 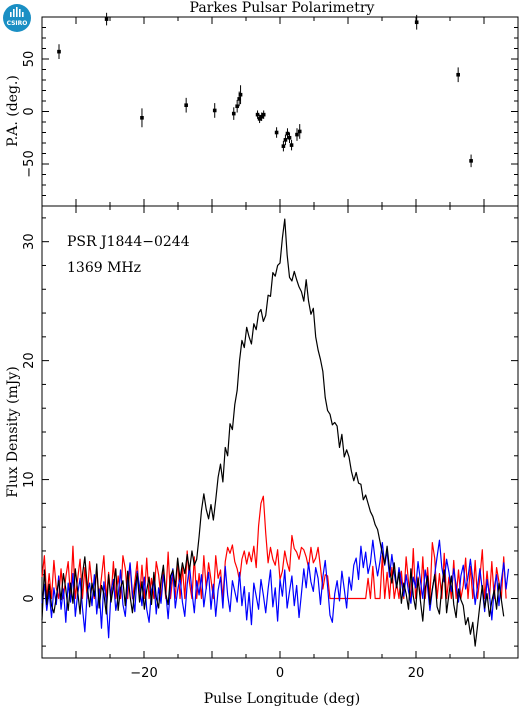 I want to click on csiro-logo-bars, so click(x=17, y=12).